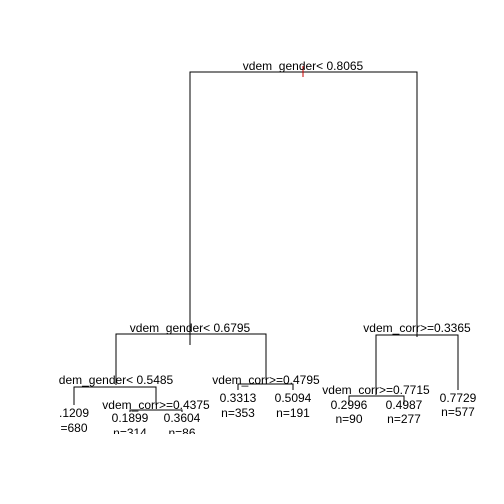 The height and width of the screenshot is (504, 504). What do you see at coordinates (181, 433) in the screenshot?
I see `leaf-3-n: n=86` at bounding box center [181, 433].